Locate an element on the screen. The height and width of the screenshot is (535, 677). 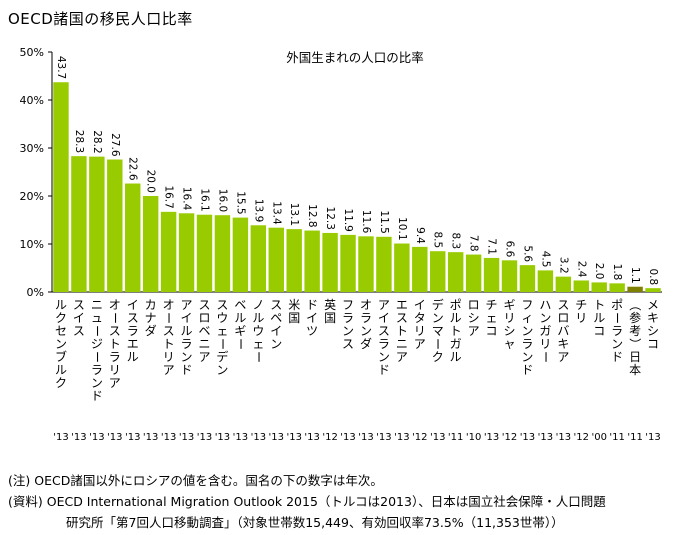
svg-text: セ is located at coordinates (61, 331).